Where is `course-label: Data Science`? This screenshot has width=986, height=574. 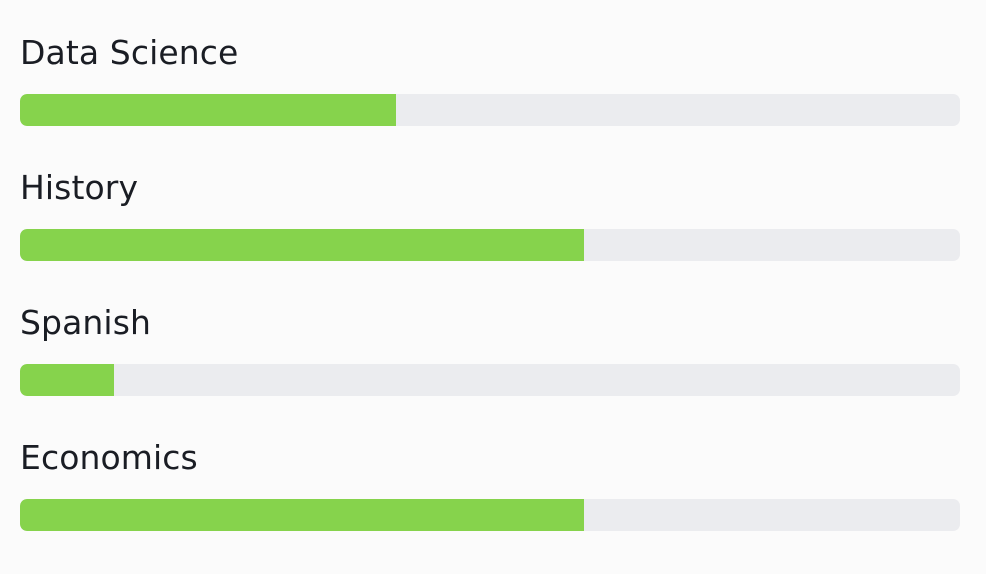
course-label: Data Science is located at coordinates (129, 52).